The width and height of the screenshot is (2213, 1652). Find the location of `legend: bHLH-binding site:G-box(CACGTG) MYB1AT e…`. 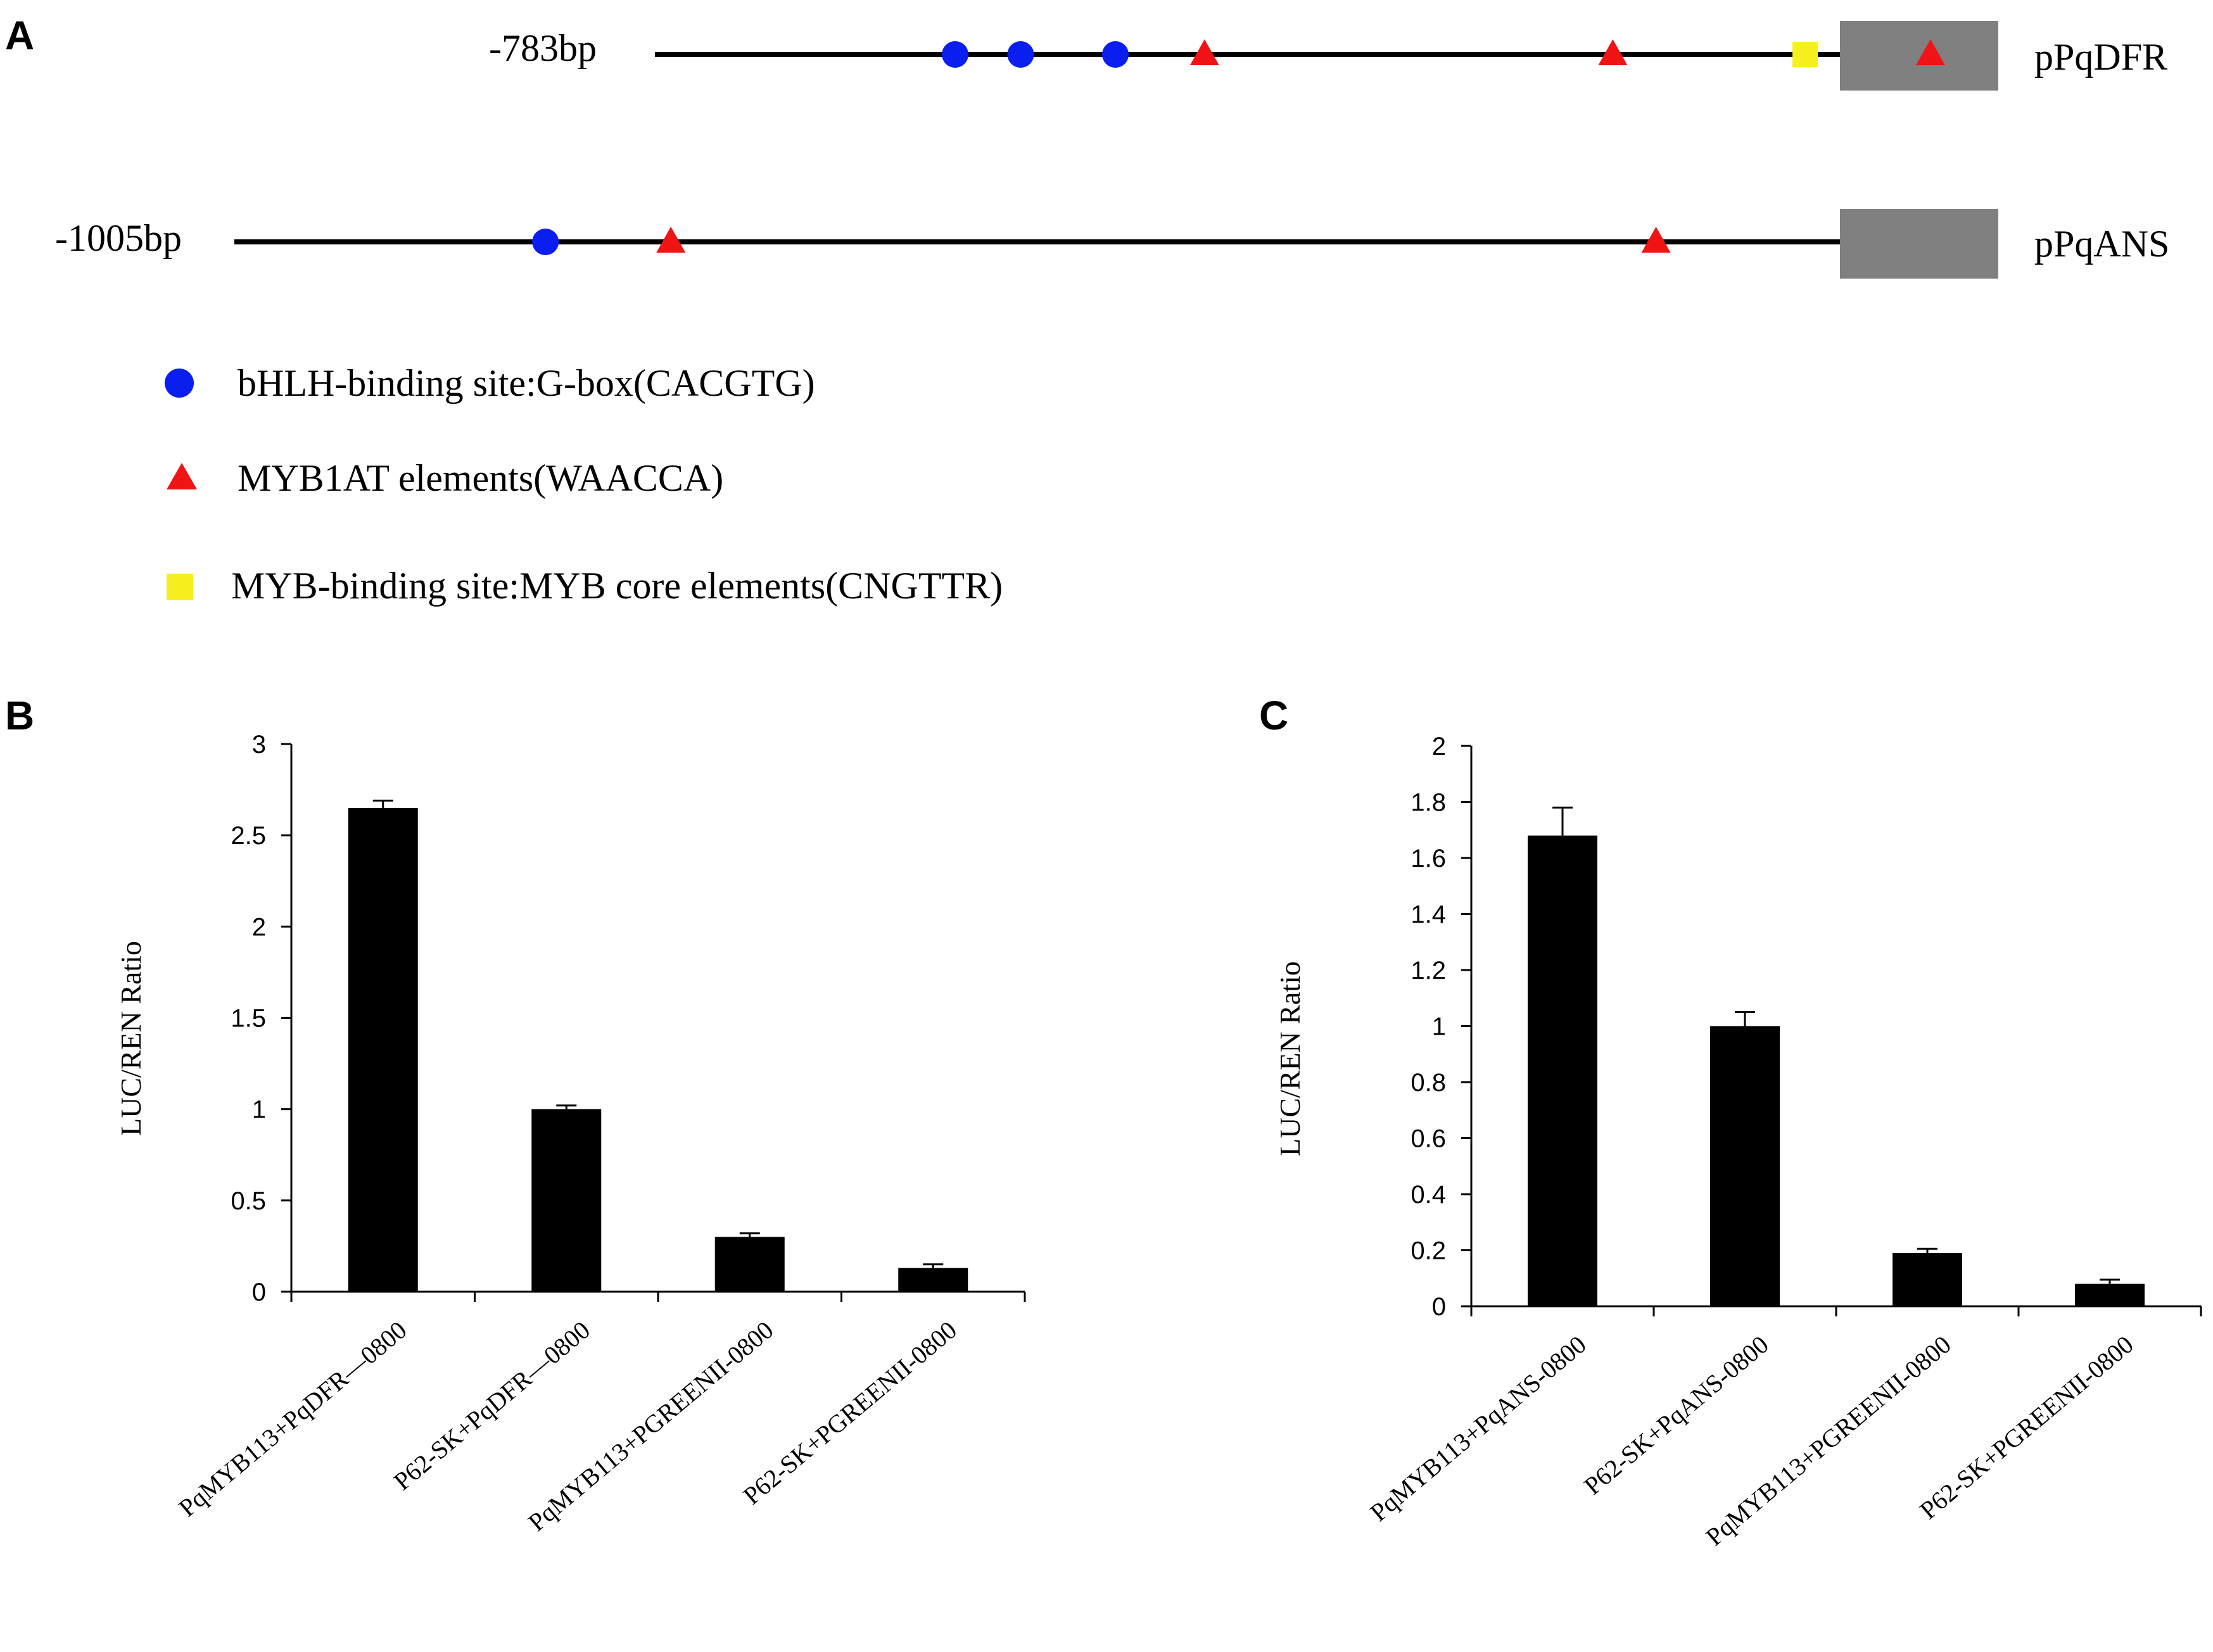

legend: bHLH-binding site:G-box(CACGTG) MYB1AT e… is located at coordinates (584, 485).